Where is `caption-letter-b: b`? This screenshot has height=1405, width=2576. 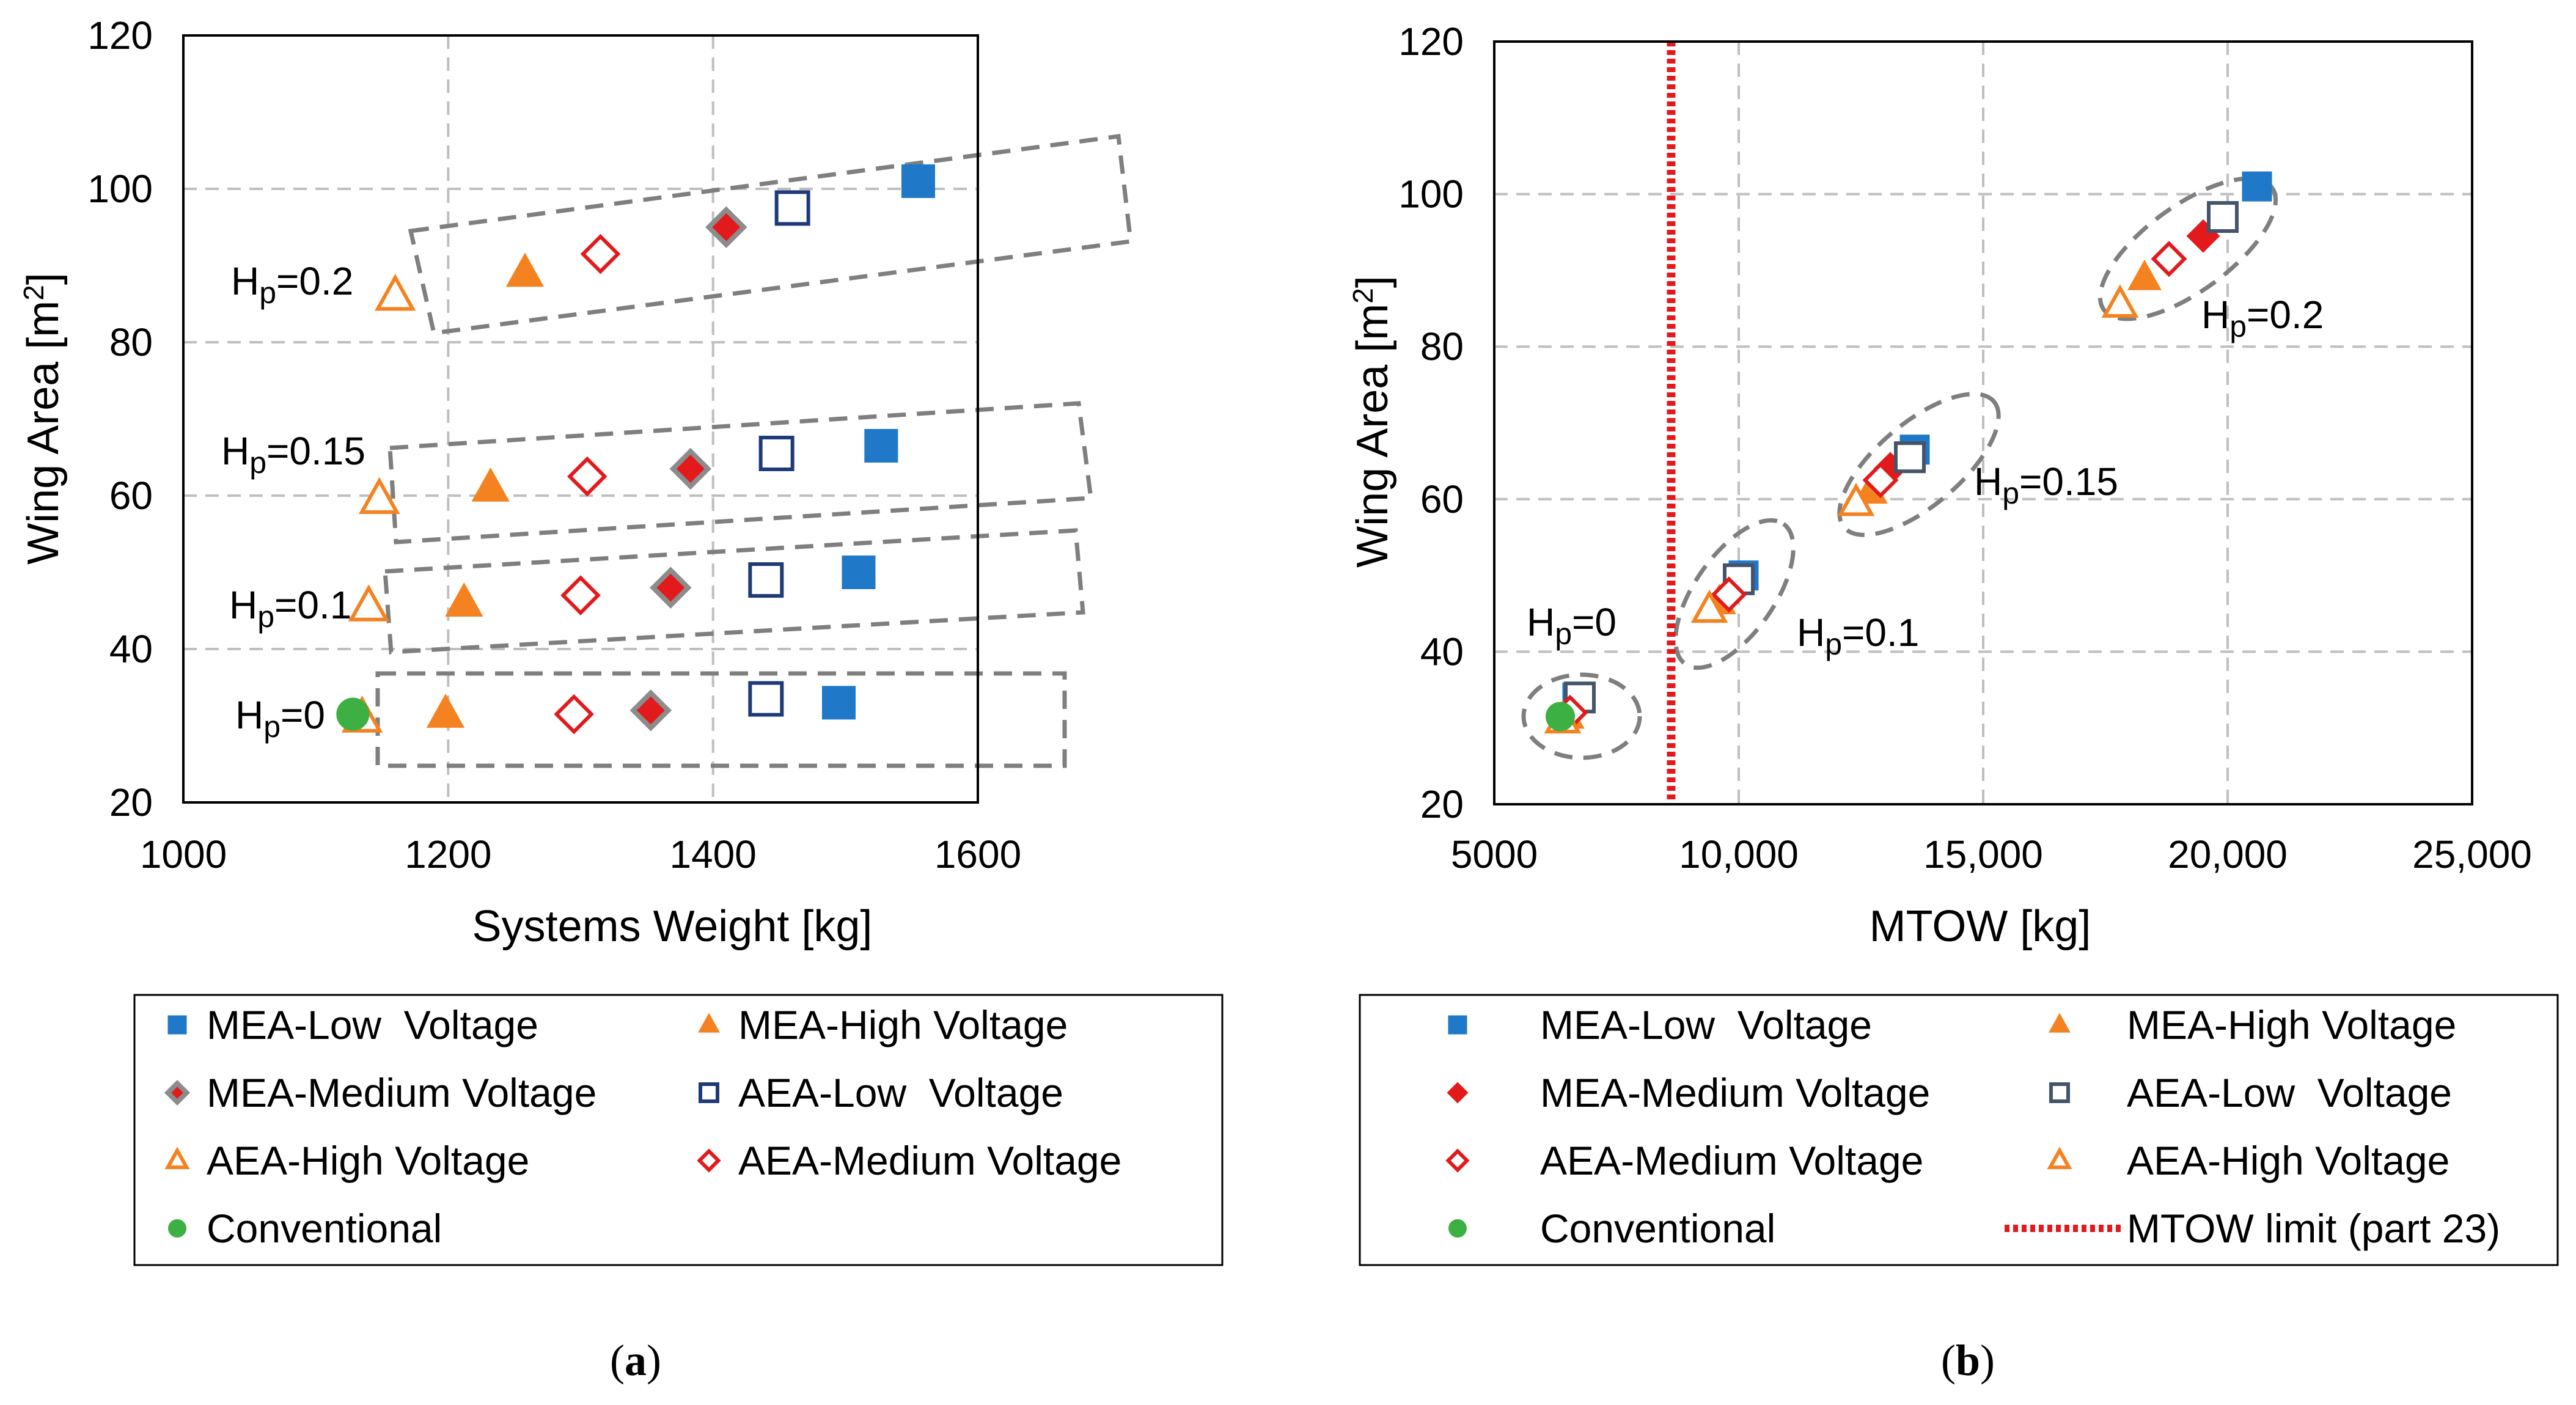 caption-letter-b: b is located at coordinates (1968, 1360).